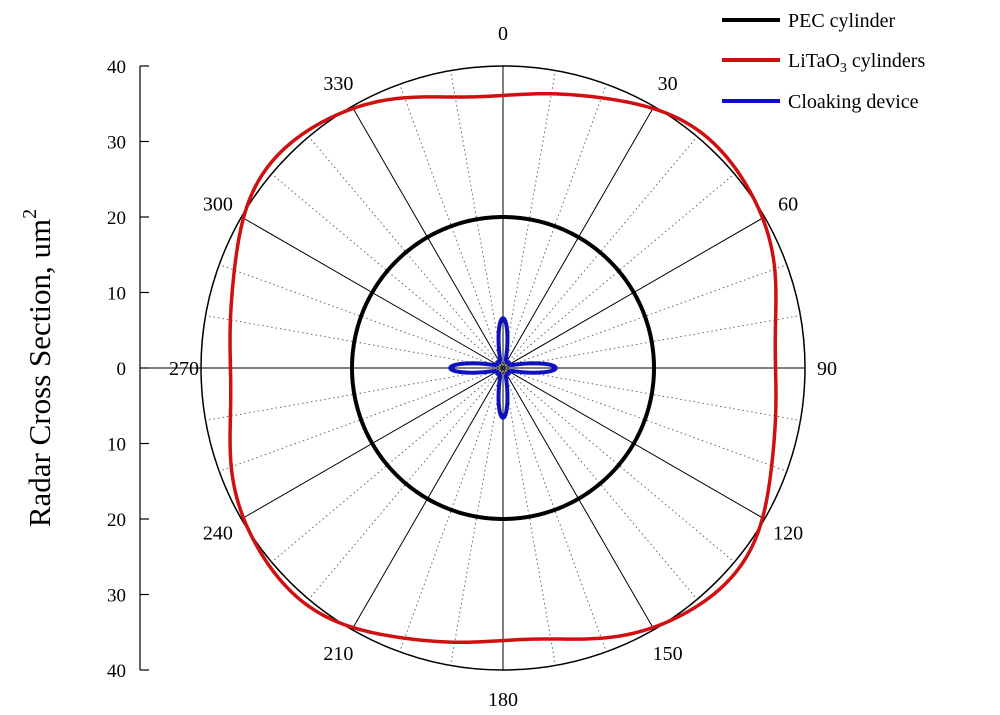 The image size is (1000, 715). Describe the element at coordinates (843, 68) in the screenshot. I see `legend-label-litao3-sub: 3` at that location.